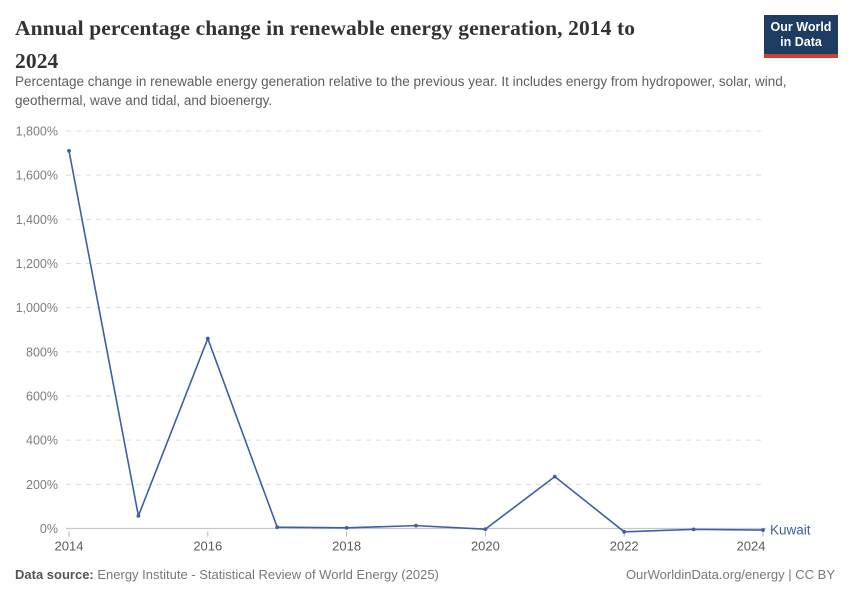 Image resolution: width=850 pixels, height=600 pixels. What do you see at coordinates (42, 397) in the screenshot?
I see `y-axis-tick-label: 600%` at bounding box center [42, 397].